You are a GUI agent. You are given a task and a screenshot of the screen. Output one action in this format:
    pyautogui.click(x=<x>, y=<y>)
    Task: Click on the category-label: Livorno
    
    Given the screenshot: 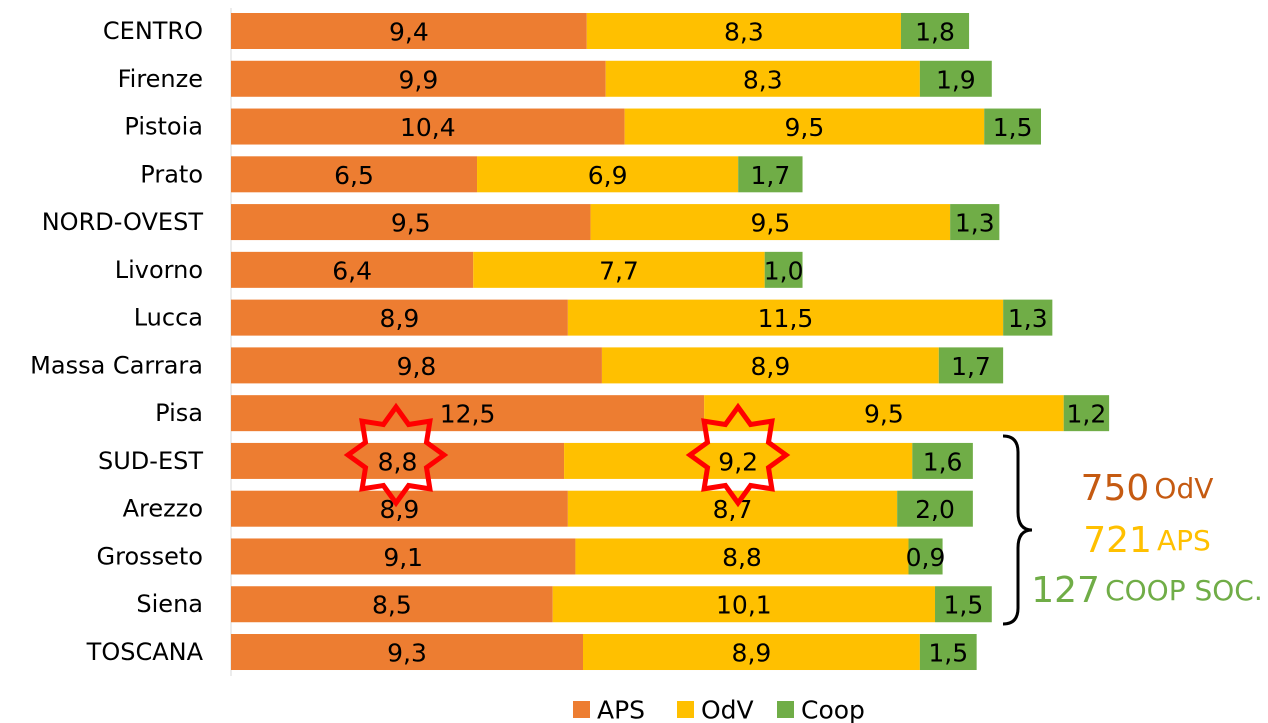 What is the action you would take?
    pyautogui.click(x=159, y=270)
    